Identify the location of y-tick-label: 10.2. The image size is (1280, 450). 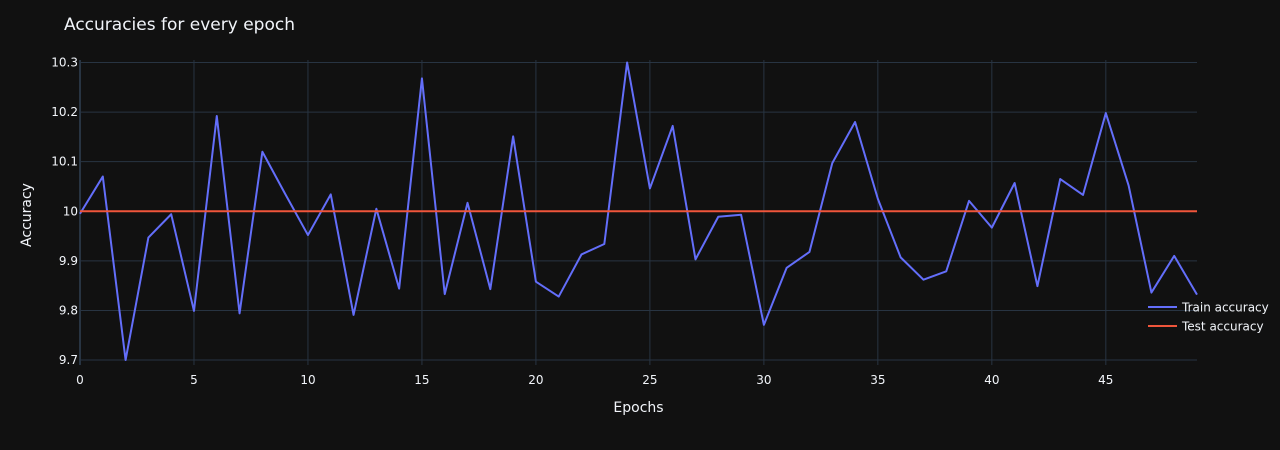
(64, 112).